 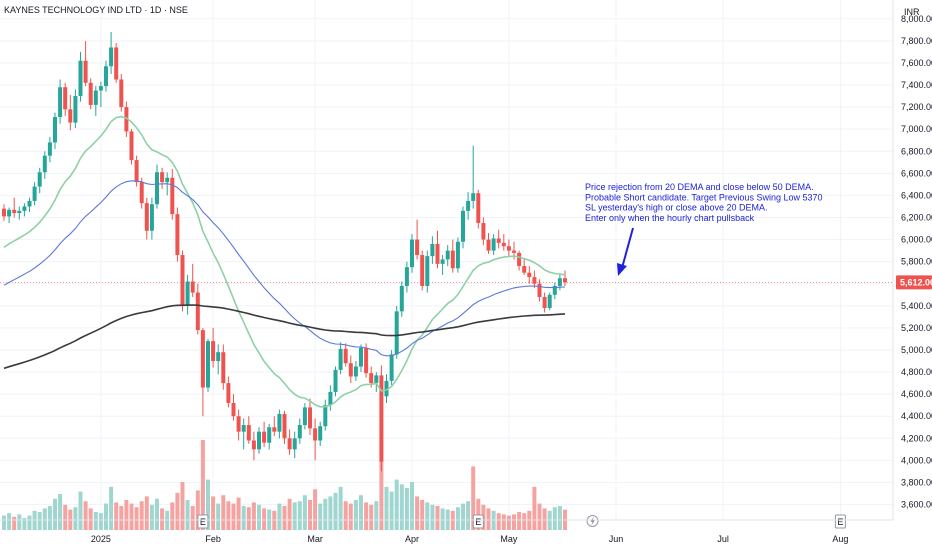 What do you see at coordinates (284, 337) in the screenshot?
I see `ema-200-line` at bounding box center [284, 337].